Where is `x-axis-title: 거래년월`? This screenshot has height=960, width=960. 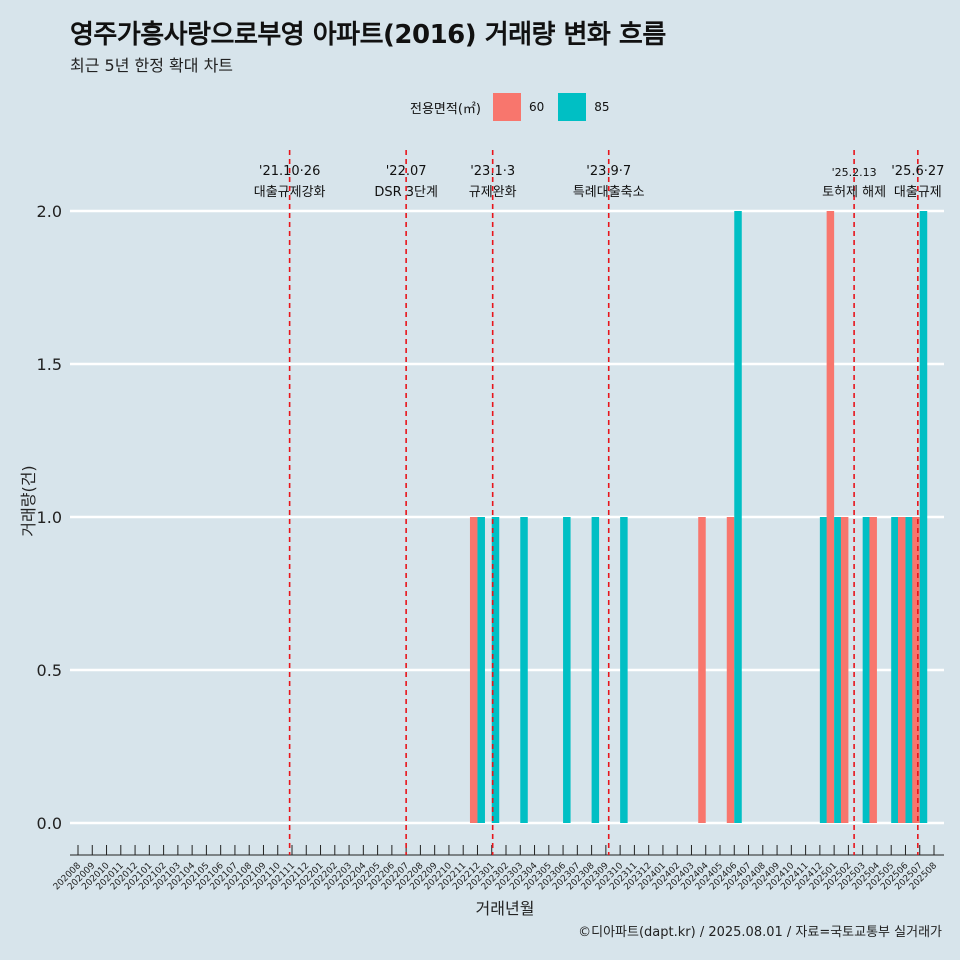
x-axis-title: 거래년월 is located at coordinates (505, 908).